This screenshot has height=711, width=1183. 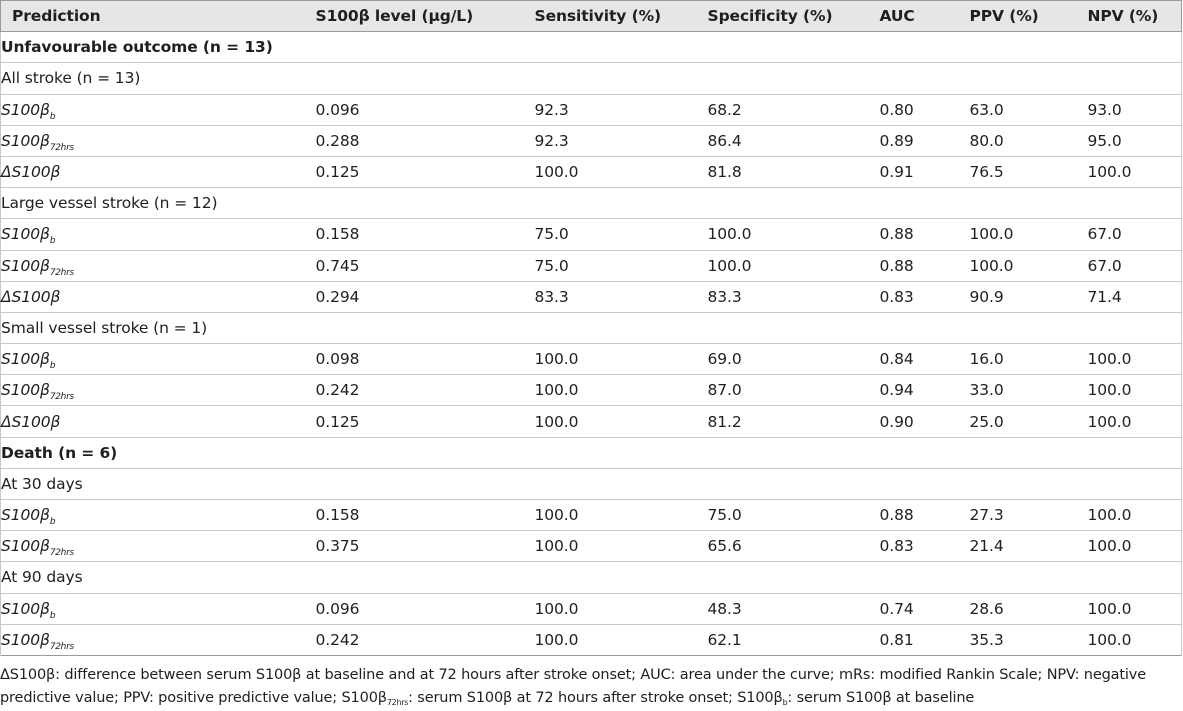 I want to click on table-row: S100β72hrs 0.288 92.3 86.4 0.89 80.0 95.0, so click(x=591, y=141).